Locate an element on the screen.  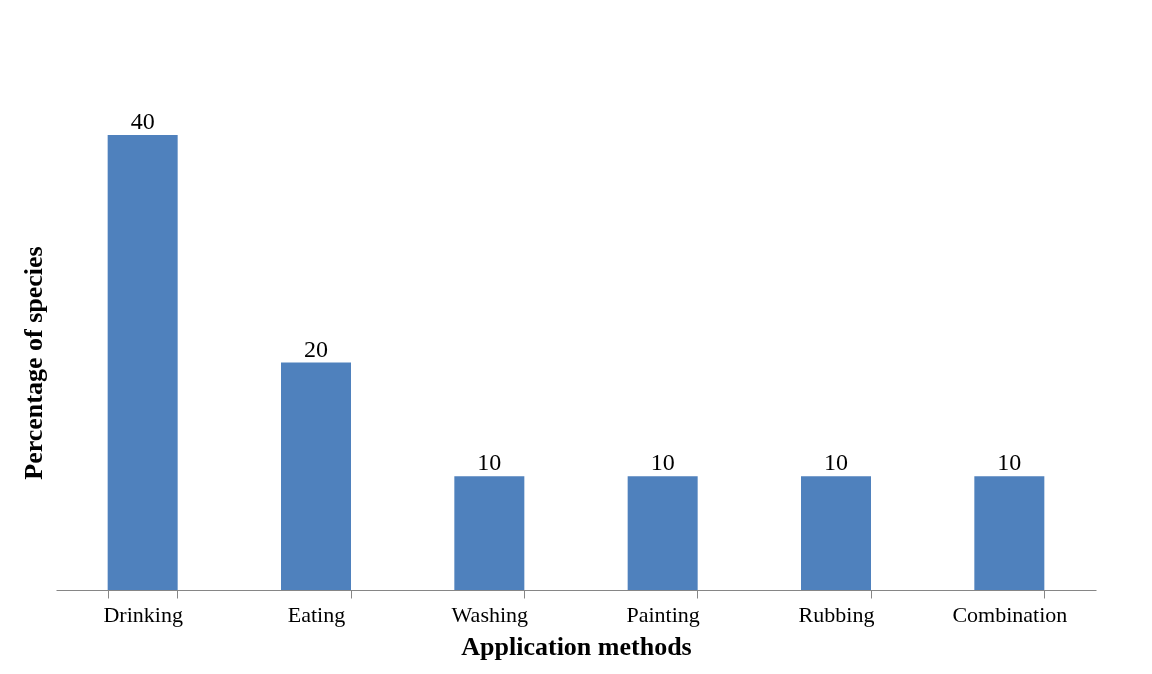
y-axis-title: Percentage of species is located at coordinates (33, 363).